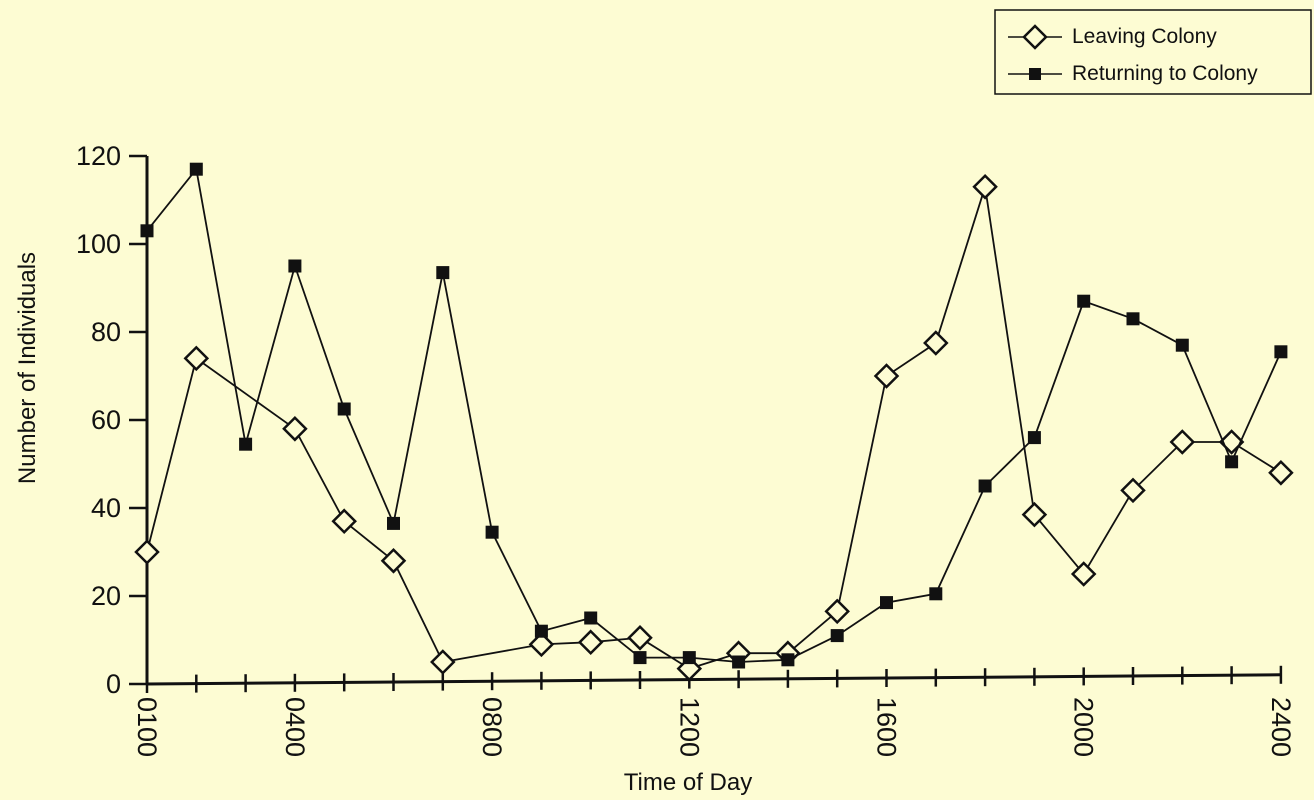 The height and width of the screenshot is (800, 1314). Describe the element at coordinates (106, 420) in the screenshot. I see `y-tick-label: 60` at that location.